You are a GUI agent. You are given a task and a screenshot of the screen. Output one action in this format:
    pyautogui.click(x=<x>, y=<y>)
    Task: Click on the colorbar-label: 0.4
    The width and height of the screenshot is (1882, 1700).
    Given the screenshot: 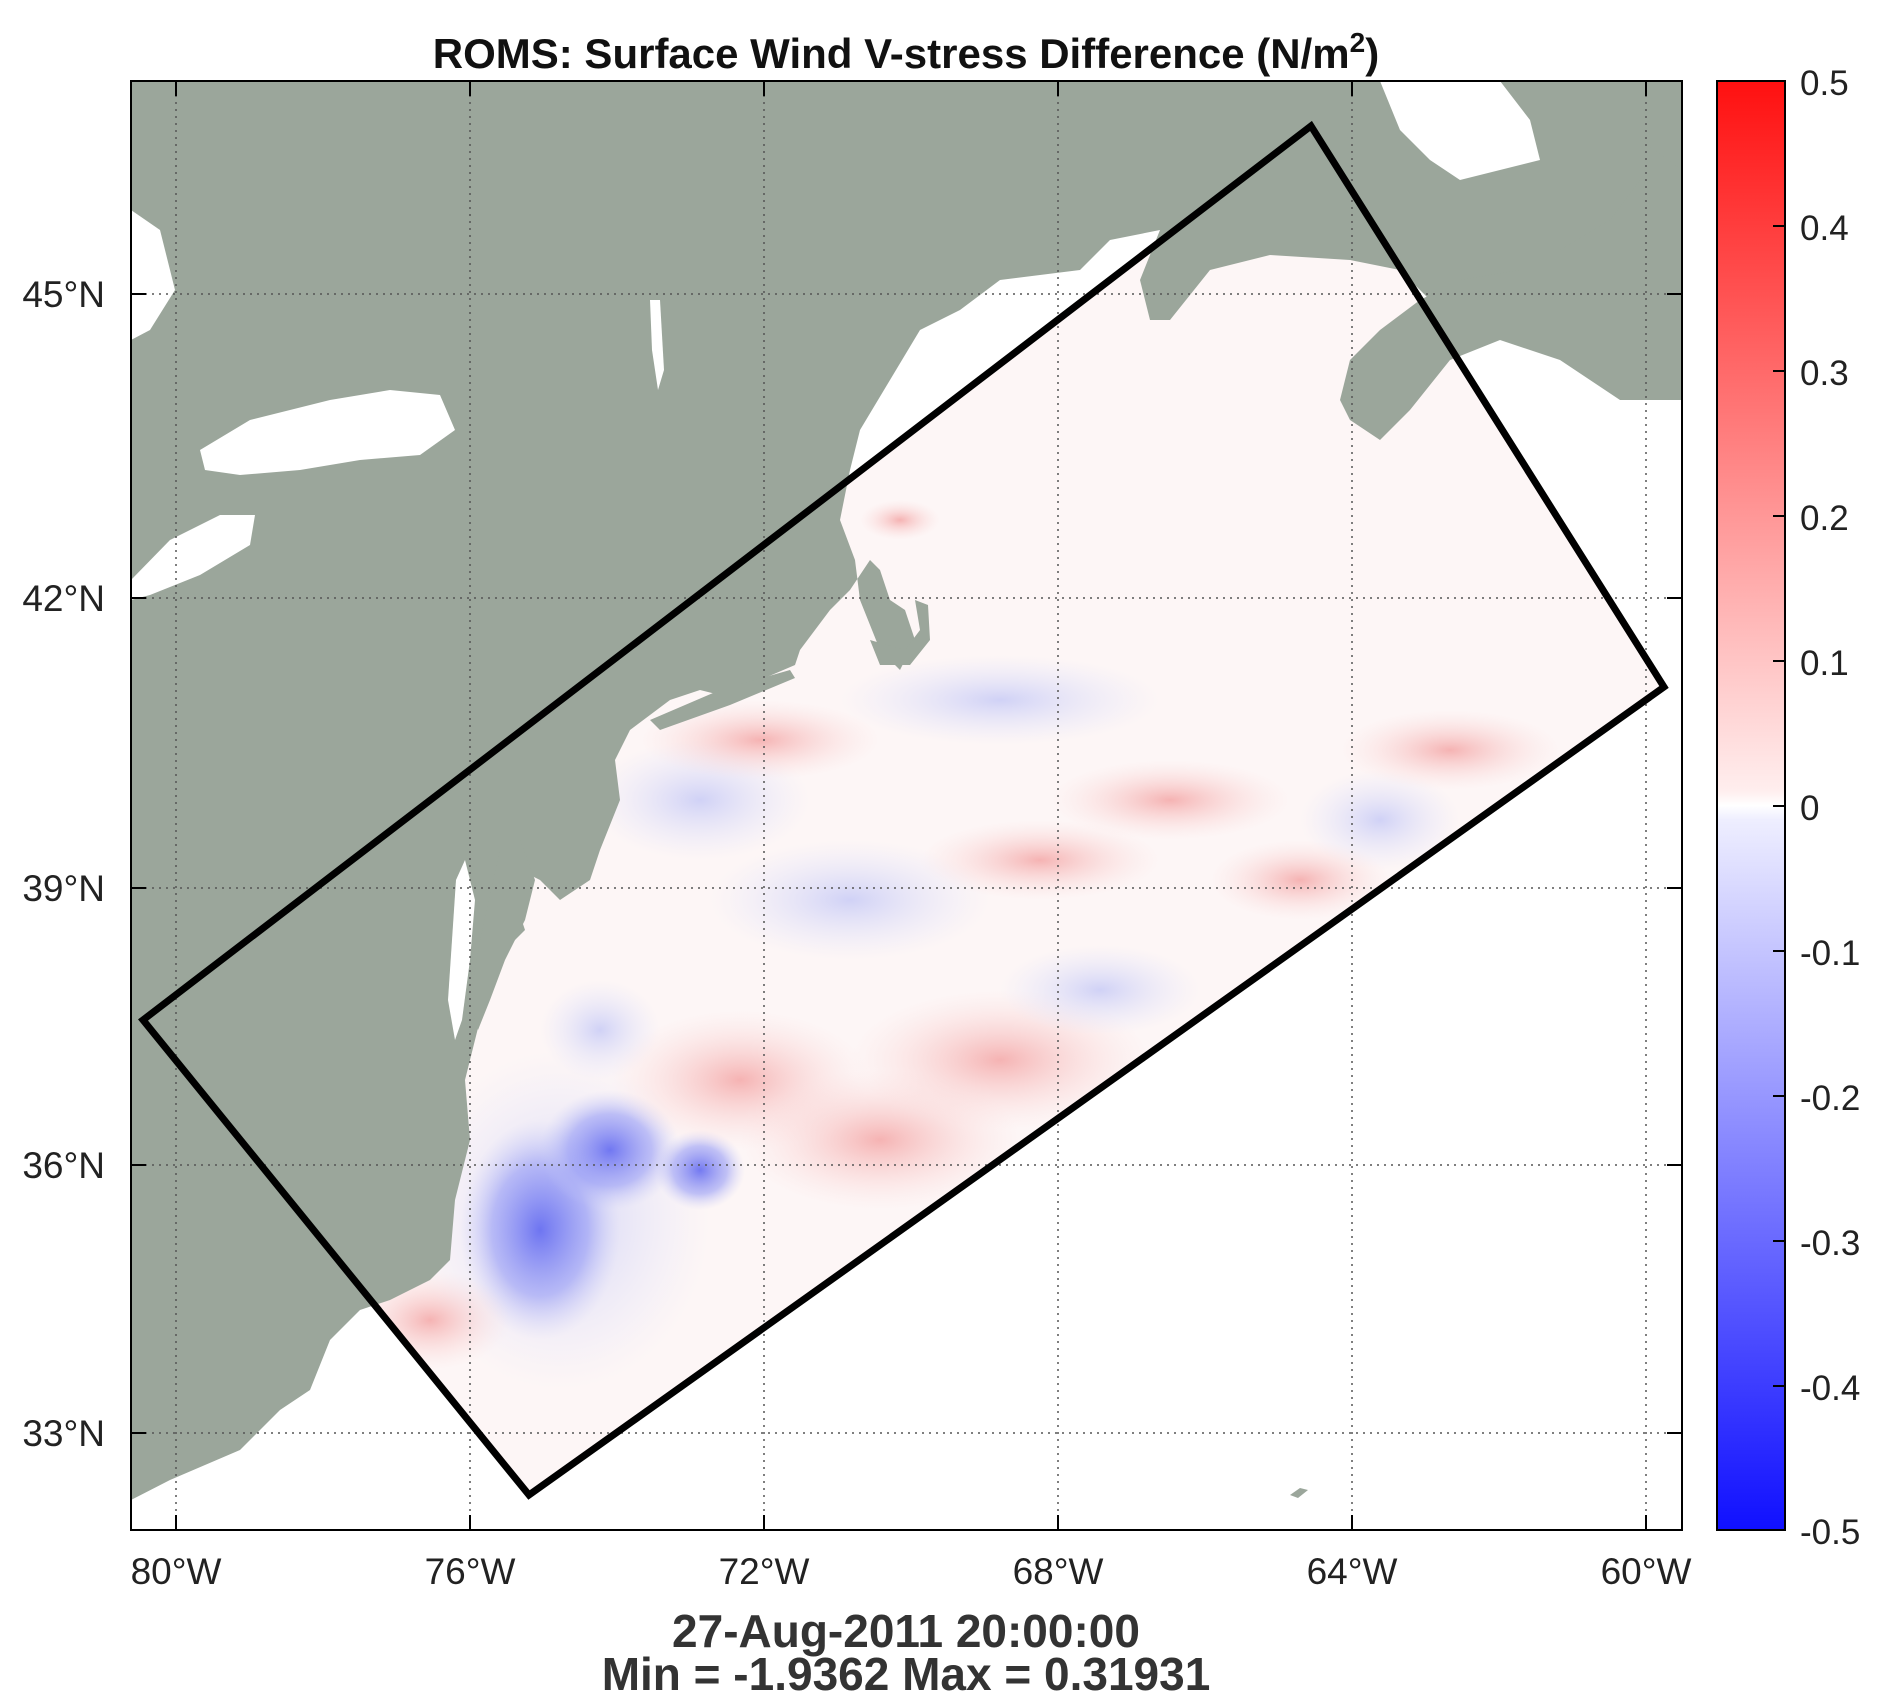 What is the action you would take?
    pyautogui.click(x=1824, y=228)
    